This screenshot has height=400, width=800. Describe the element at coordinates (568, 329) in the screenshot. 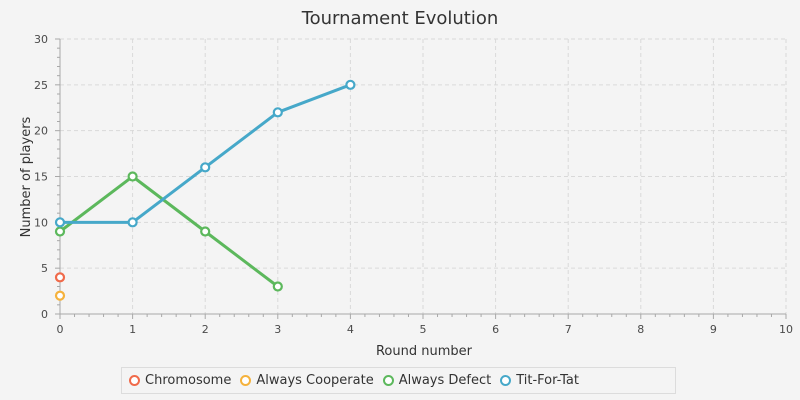

I see `x-tick-label: 7` at that location.